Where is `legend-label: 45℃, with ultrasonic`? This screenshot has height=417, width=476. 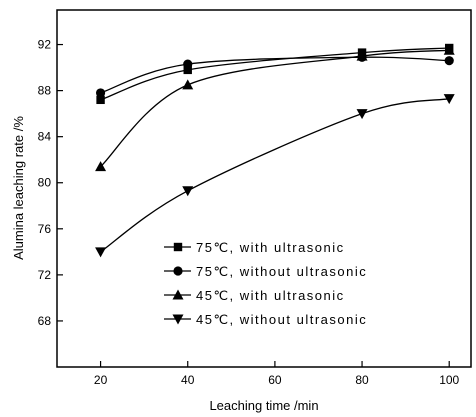
legend-label: 45℃, with ultrasonic is located at coordinates (270, 295).